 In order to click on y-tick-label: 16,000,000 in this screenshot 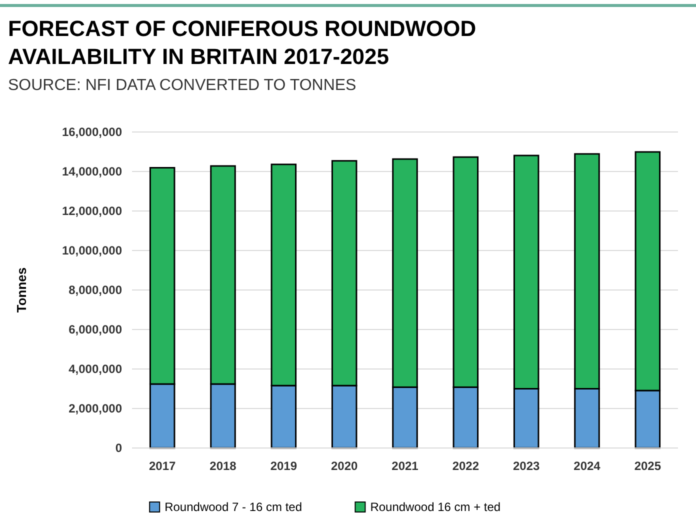, I will do `click(92, 132)`.